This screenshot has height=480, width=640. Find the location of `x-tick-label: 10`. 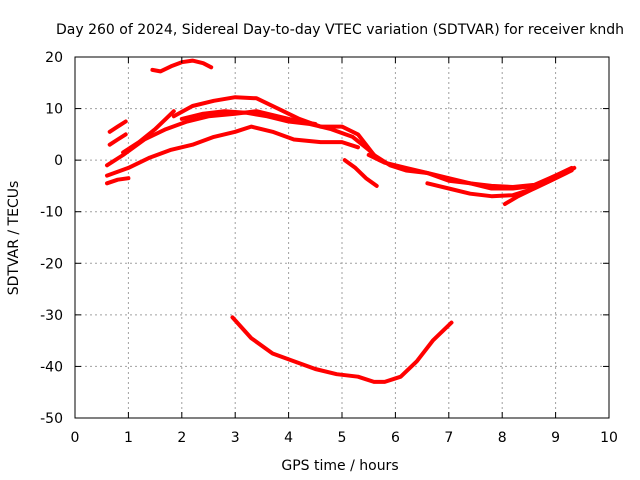

x-tick-label: 10 is located at coordinates (609, 438).